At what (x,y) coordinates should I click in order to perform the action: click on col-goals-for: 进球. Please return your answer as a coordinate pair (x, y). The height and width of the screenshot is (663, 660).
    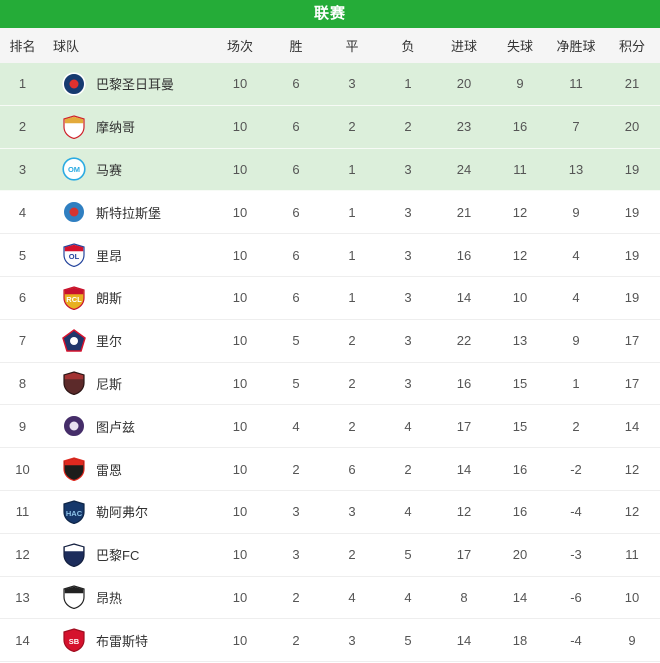
    Looking at the image, I should click on (463, 46).